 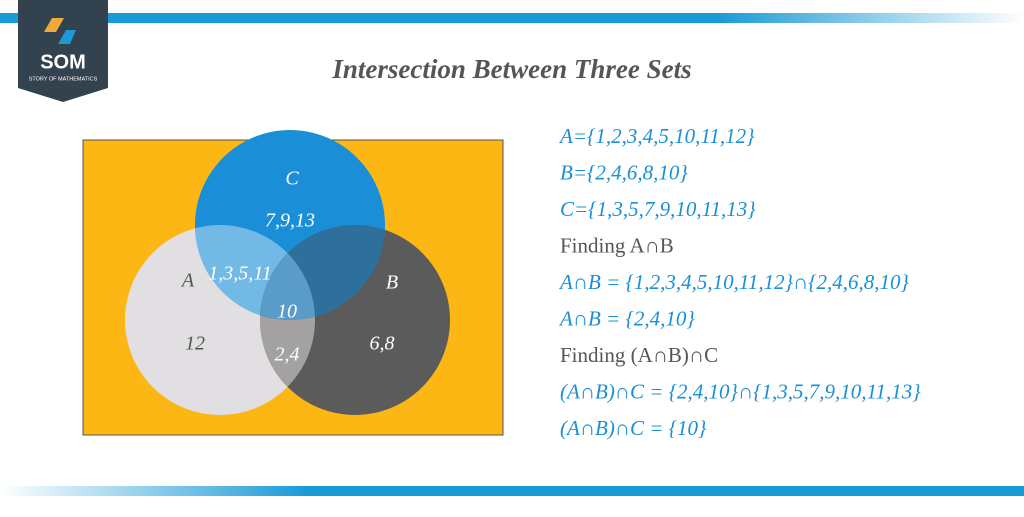 I want to click on set-label: A, so click(x=187, y=281).